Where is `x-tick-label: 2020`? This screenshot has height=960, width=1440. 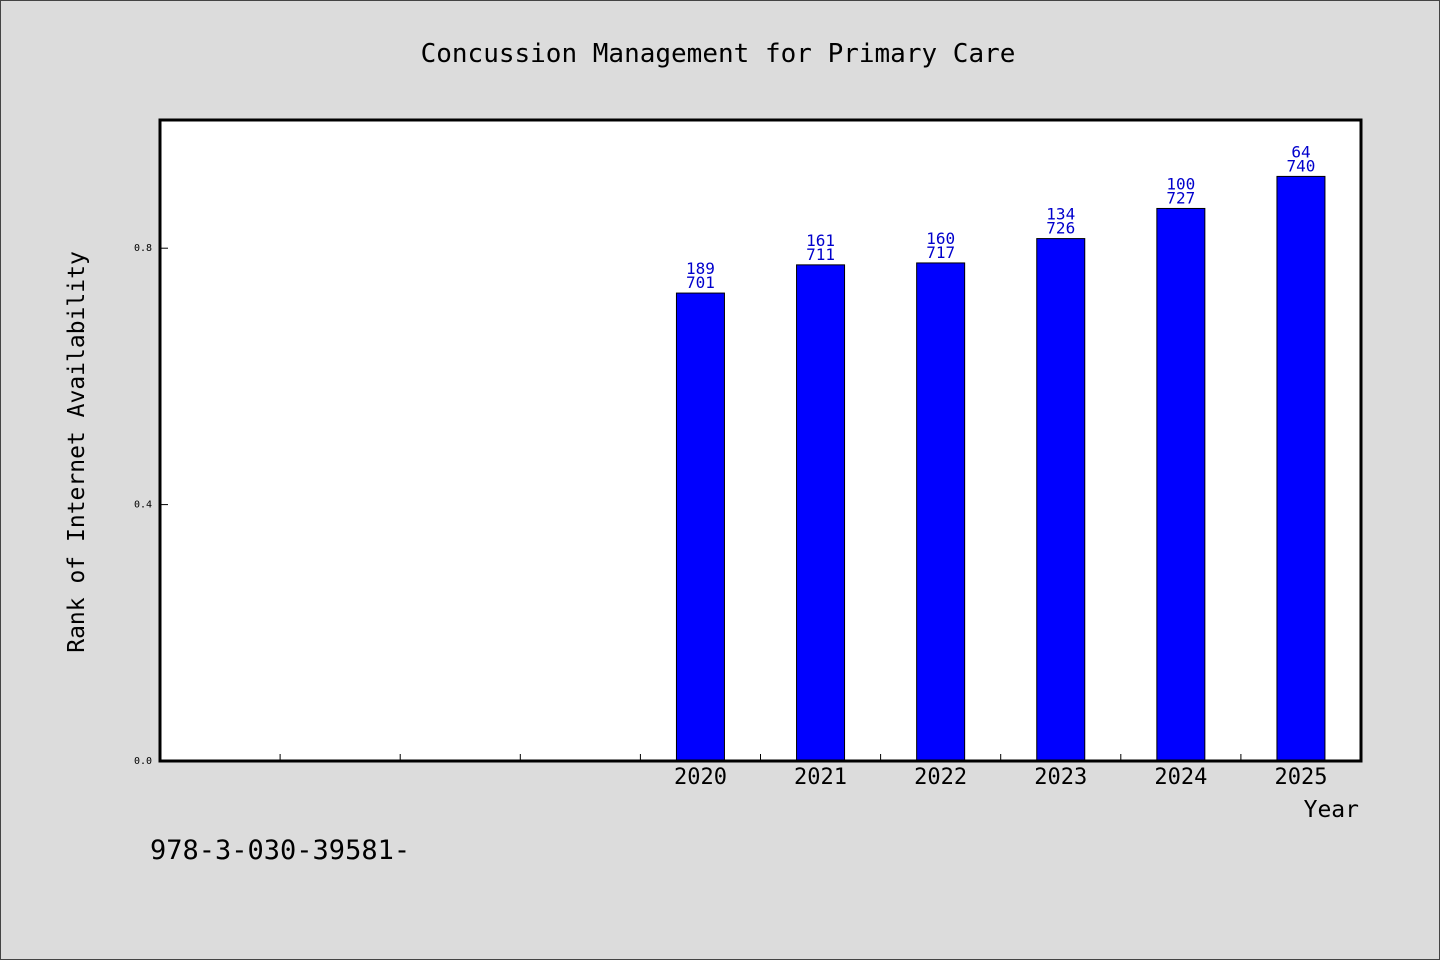 x-tick-label: 2020 is located at coordinates (700, 777).